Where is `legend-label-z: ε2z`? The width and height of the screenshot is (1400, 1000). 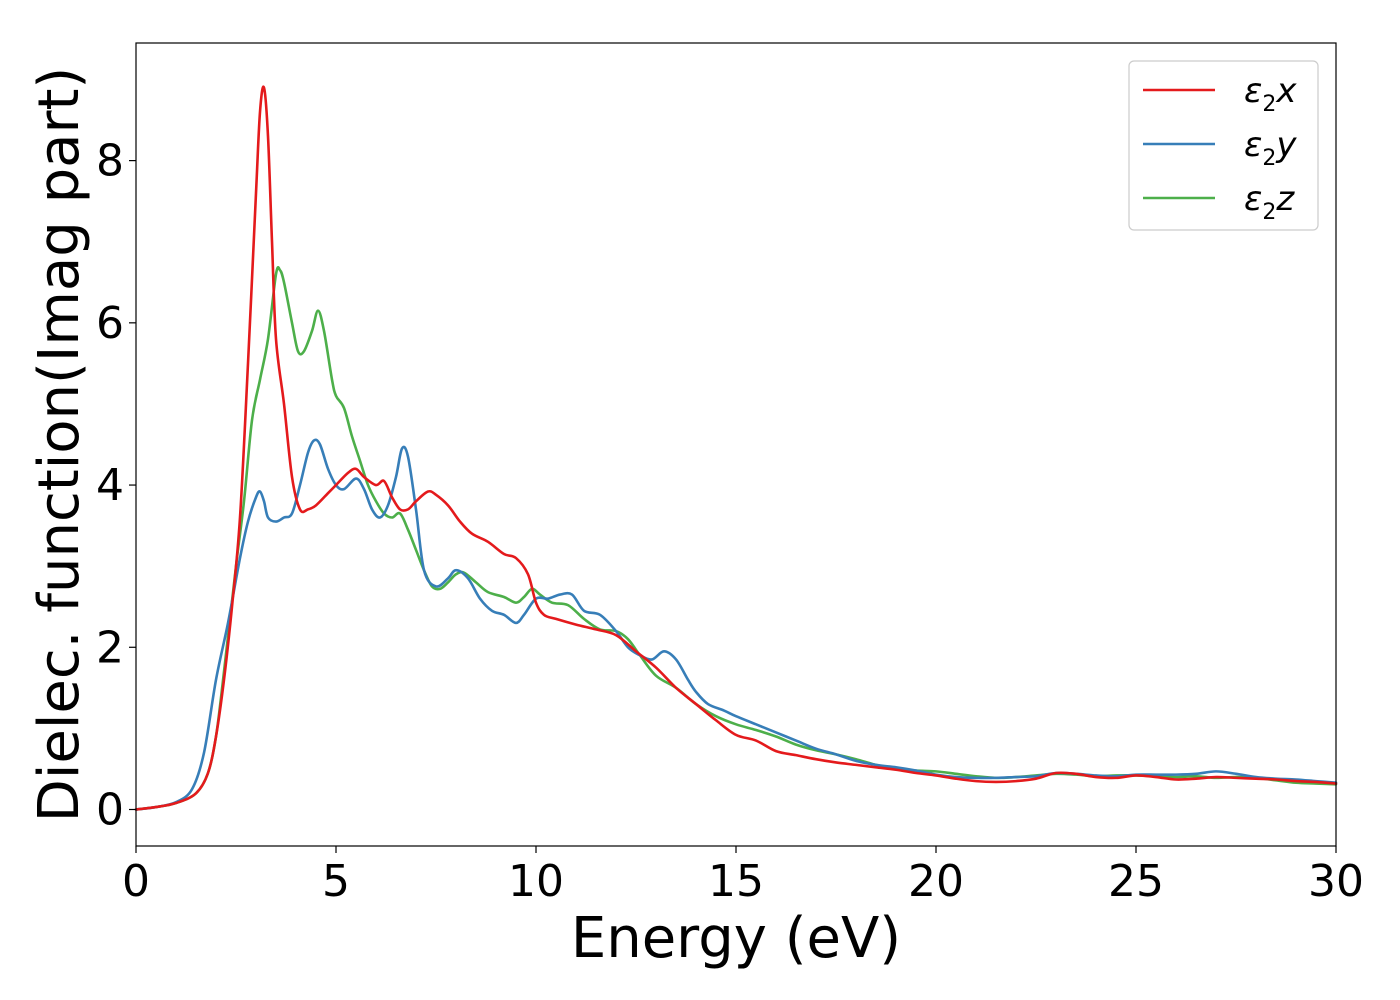 legend-label-z: ε2z is located at coordinates (1269, 202).